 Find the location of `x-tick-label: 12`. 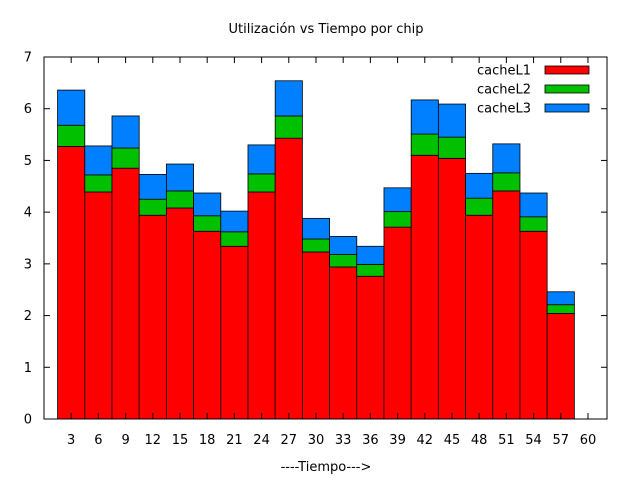

x-tick-label: 12 is located at coordinates (153, 440).